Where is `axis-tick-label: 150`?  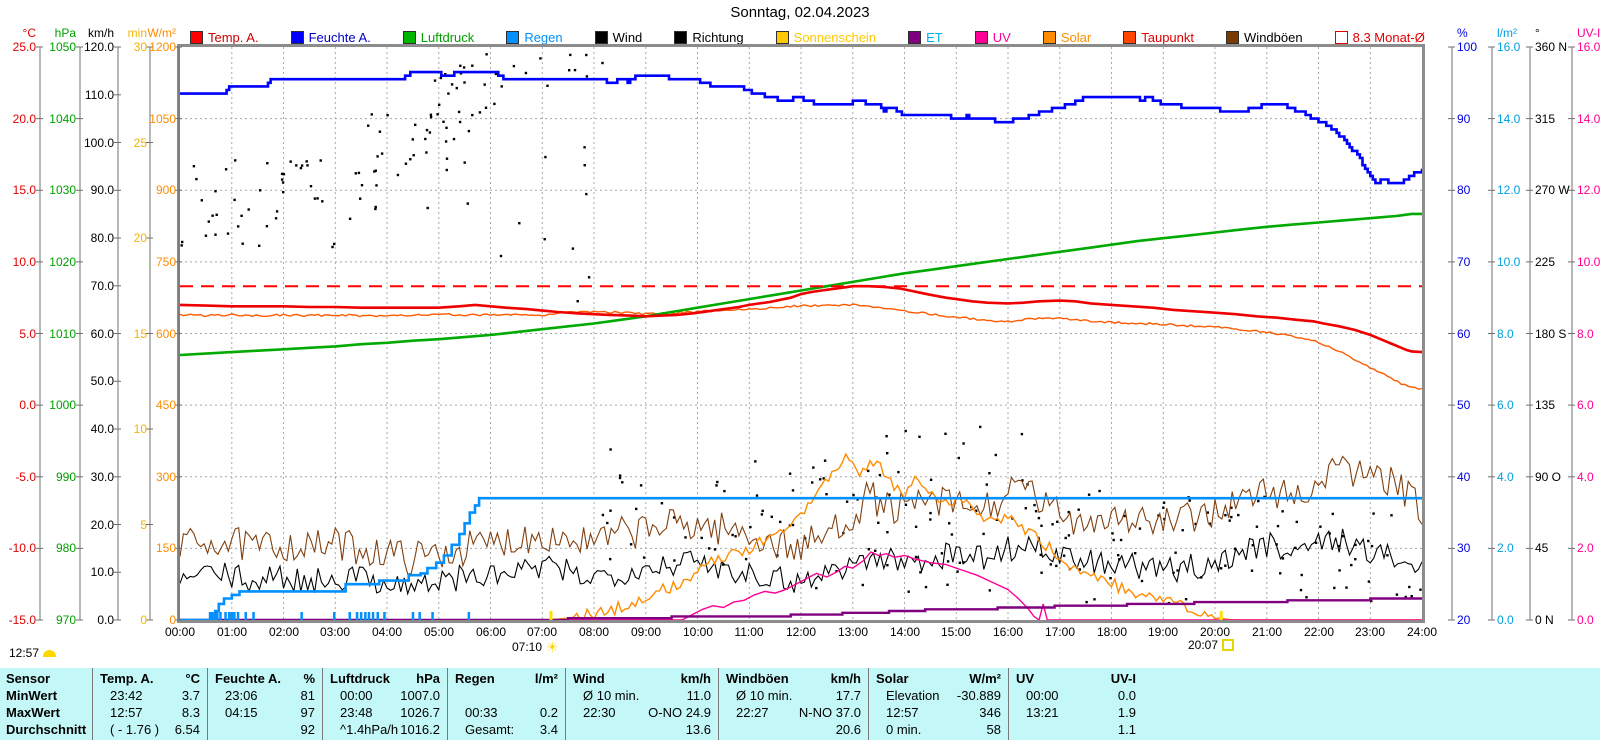
axis-tick-label: 150 is located at coordinates (165, 548).